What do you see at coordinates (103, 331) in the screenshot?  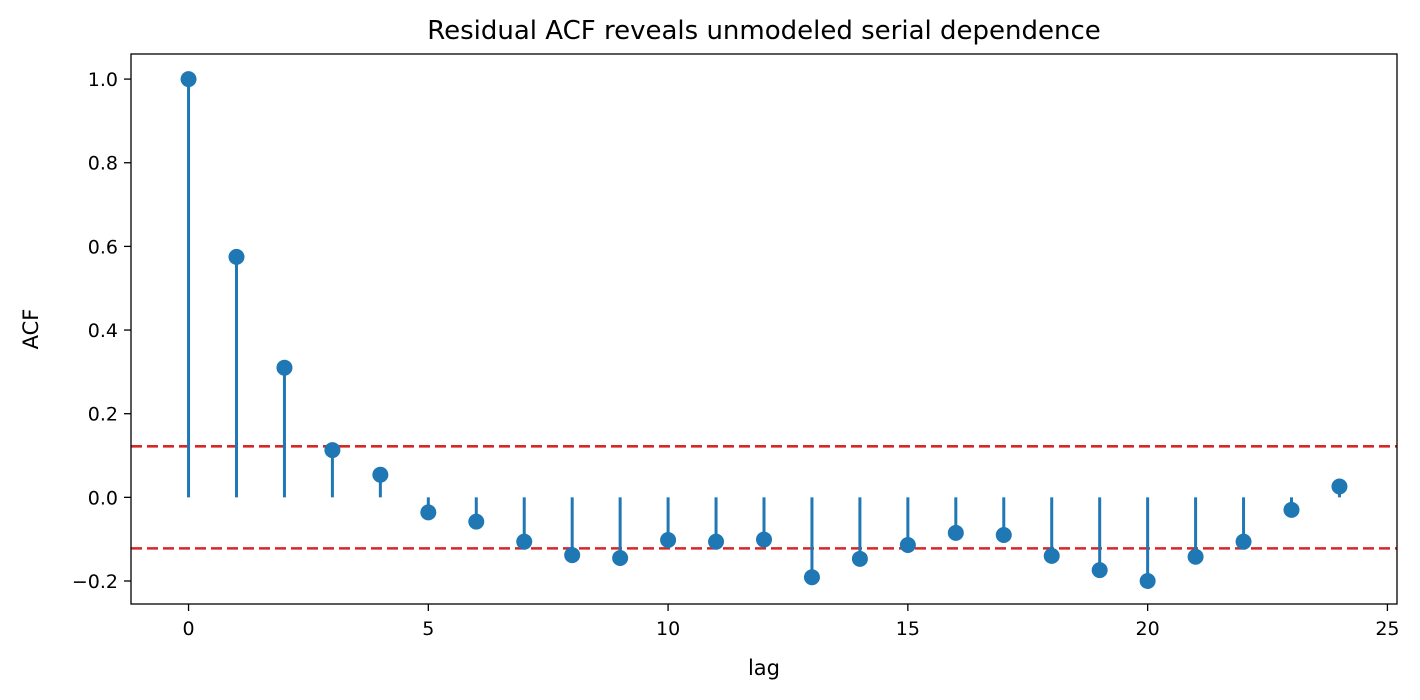 I see `y-tick-label: 0.4` at bounding box center [103, 331].